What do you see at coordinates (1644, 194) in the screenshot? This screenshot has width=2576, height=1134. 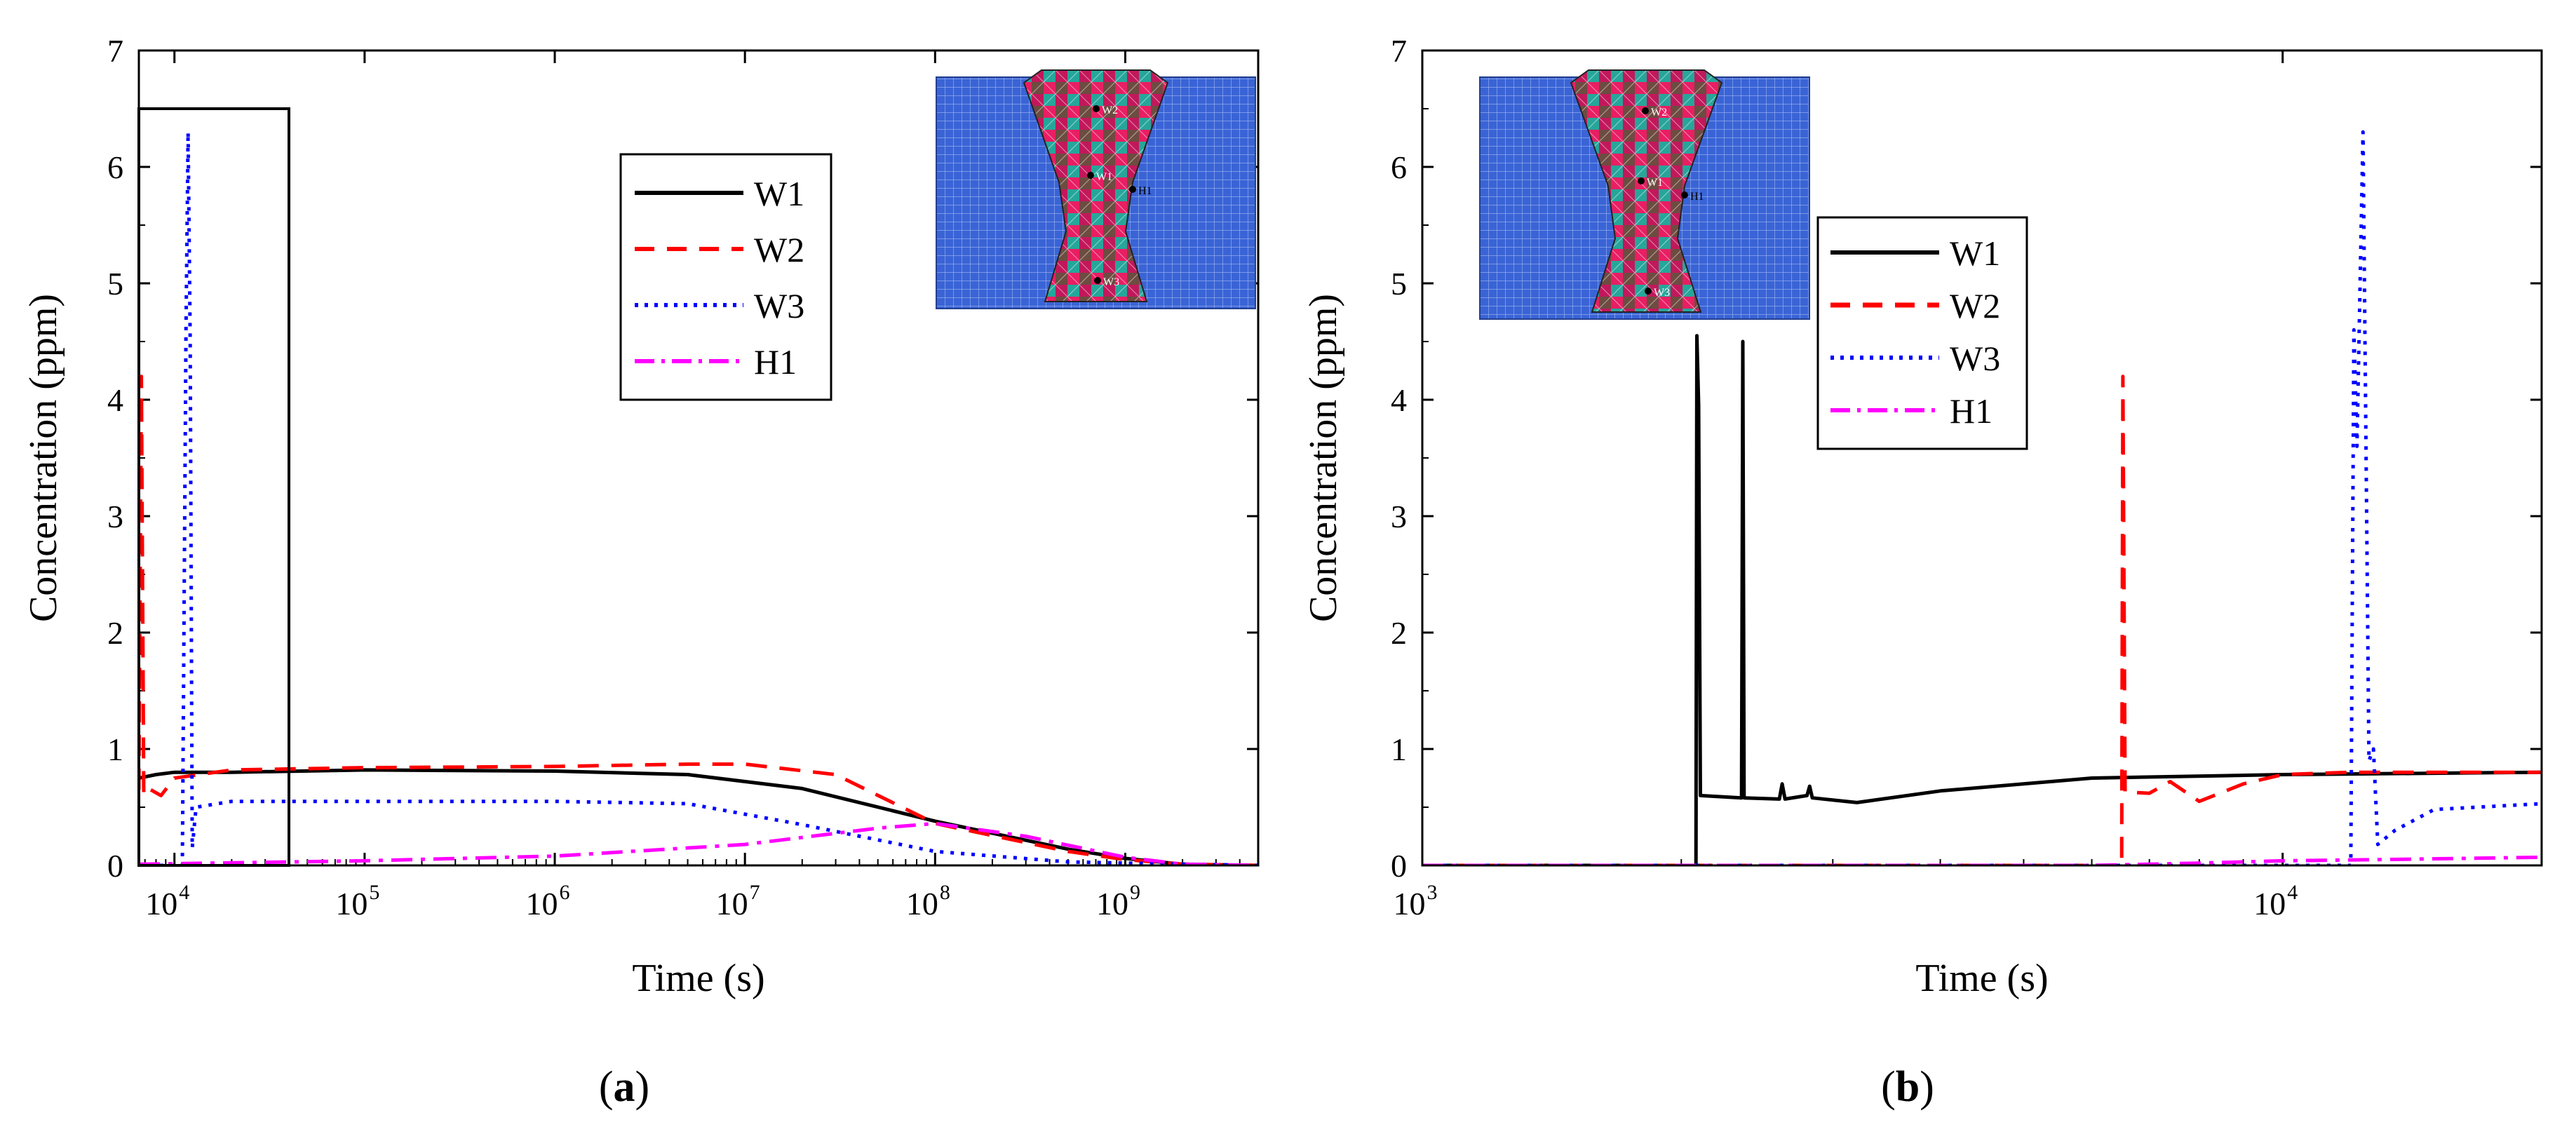 I see `inset-mesh-b: W2 W1 H1 W3` at bounding box center [1644, 194].